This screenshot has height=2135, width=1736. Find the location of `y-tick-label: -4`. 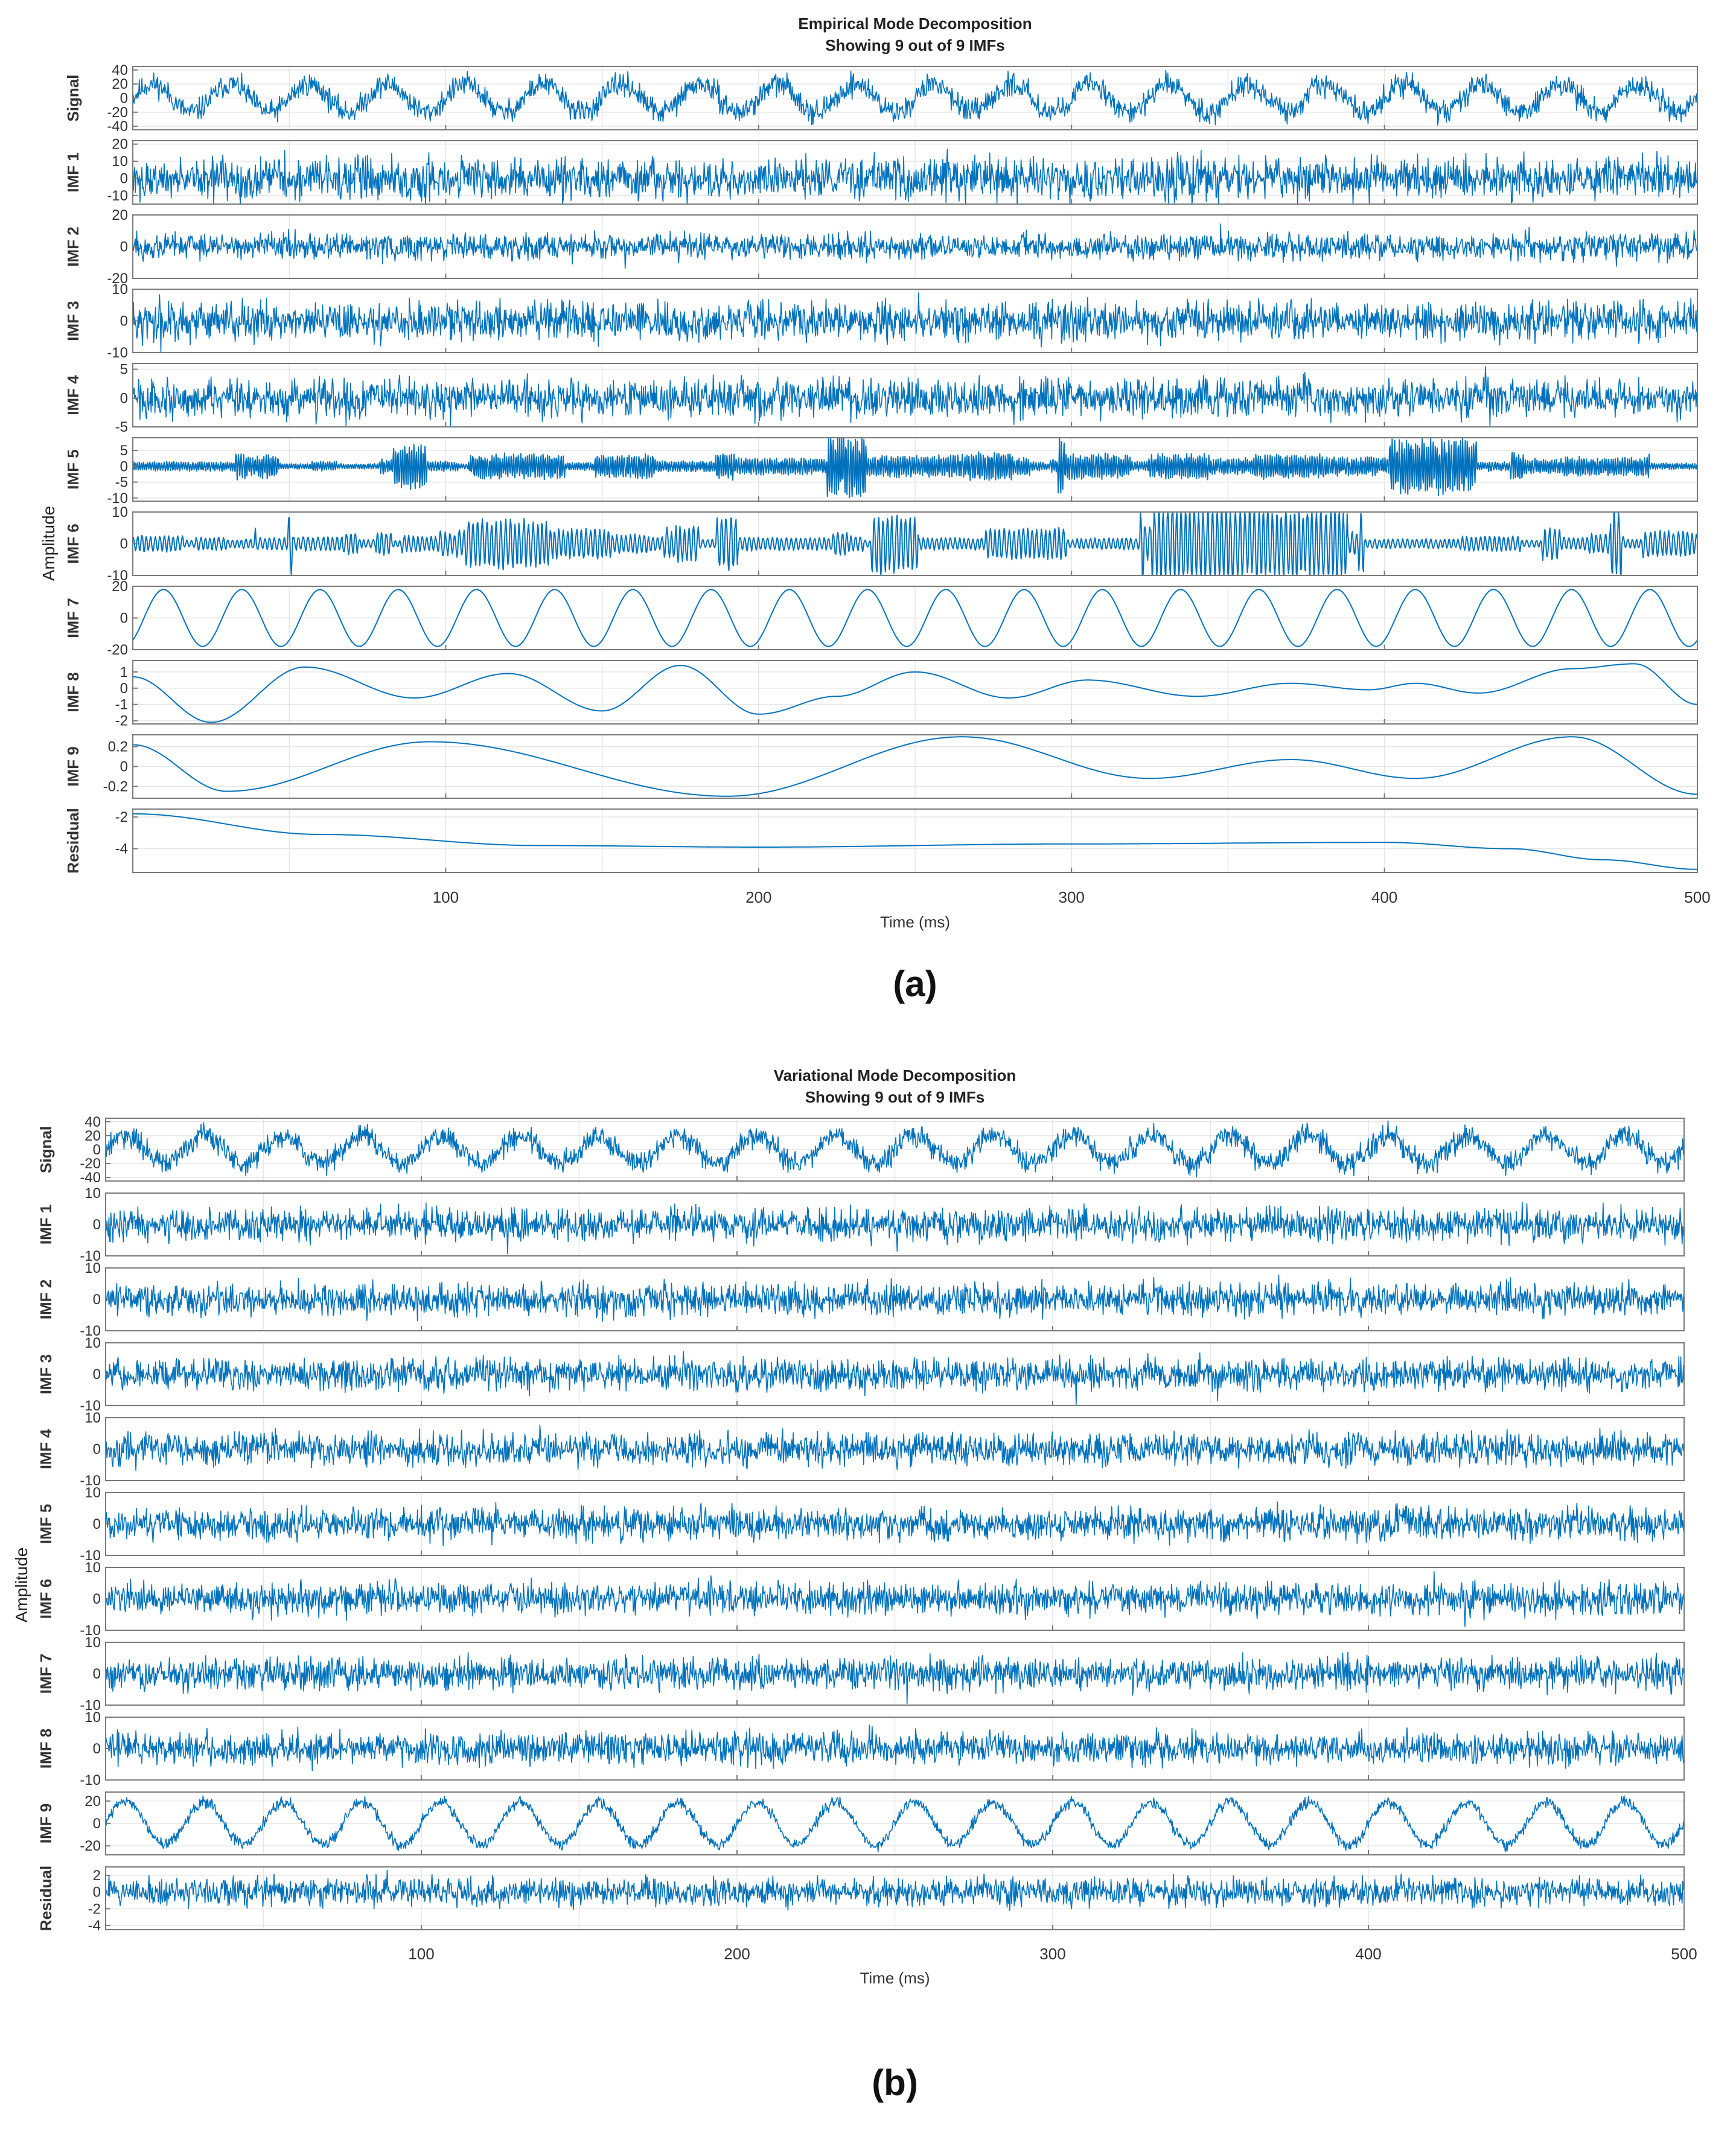

y-tick-label: -4 is located at coordinates (121, 849).